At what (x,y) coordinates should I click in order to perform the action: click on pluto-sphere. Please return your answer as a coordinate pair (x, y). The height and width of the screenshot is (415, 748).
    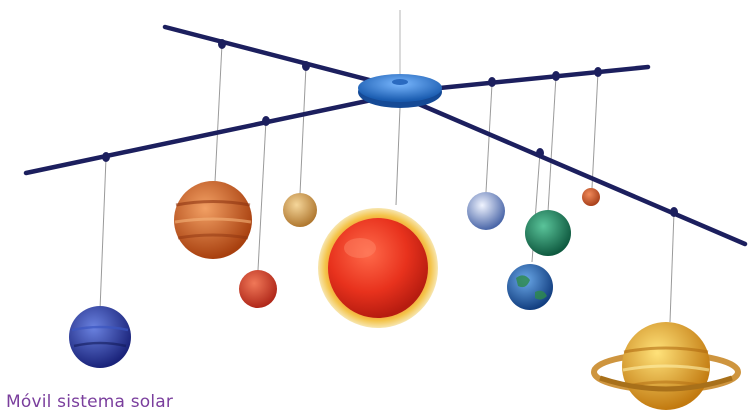
    Looking at the image, I should click on (486, 211).